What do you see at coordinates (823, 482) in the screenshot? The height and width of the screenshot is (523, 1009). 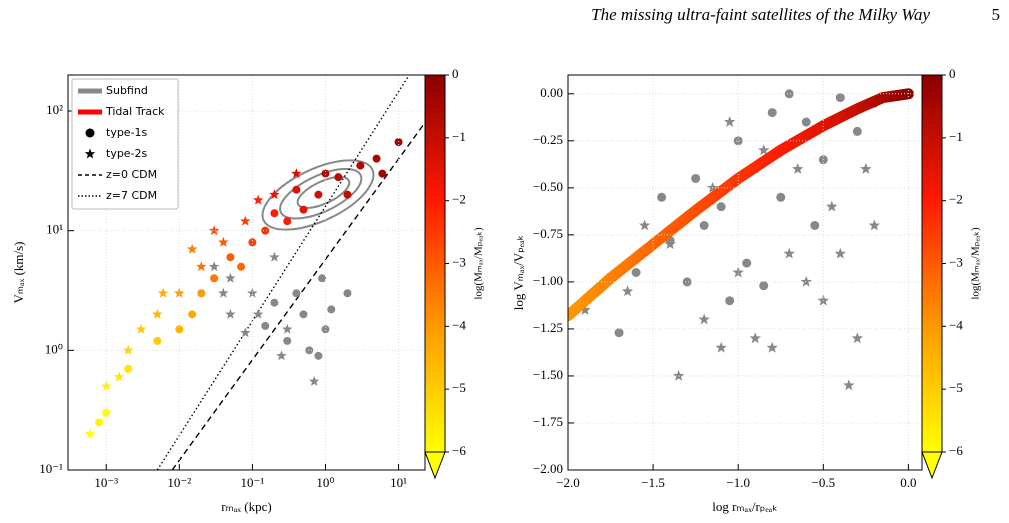 I see `x-tick-label: −0.5` at bounding box center [823, 482].